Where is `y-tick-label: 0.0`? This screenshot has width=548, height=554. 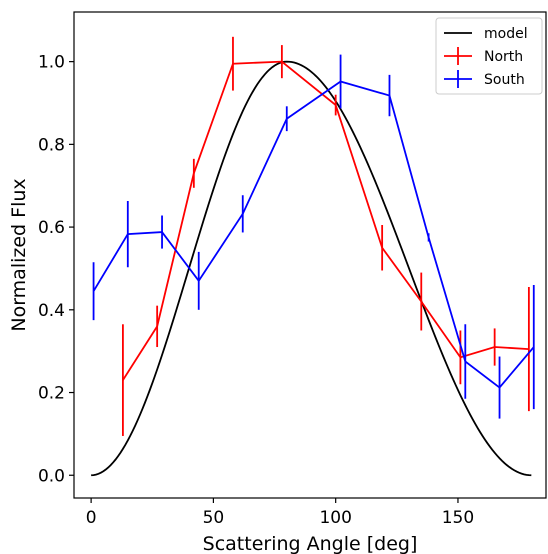
y-tick-label: 0.0 is located at coordinates (51, 476).